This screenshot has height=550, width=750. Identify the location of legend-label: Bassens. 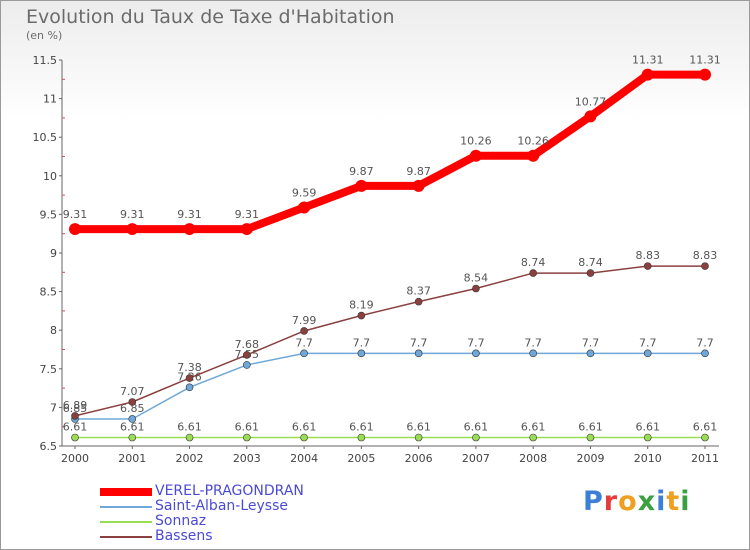
(184, 536).